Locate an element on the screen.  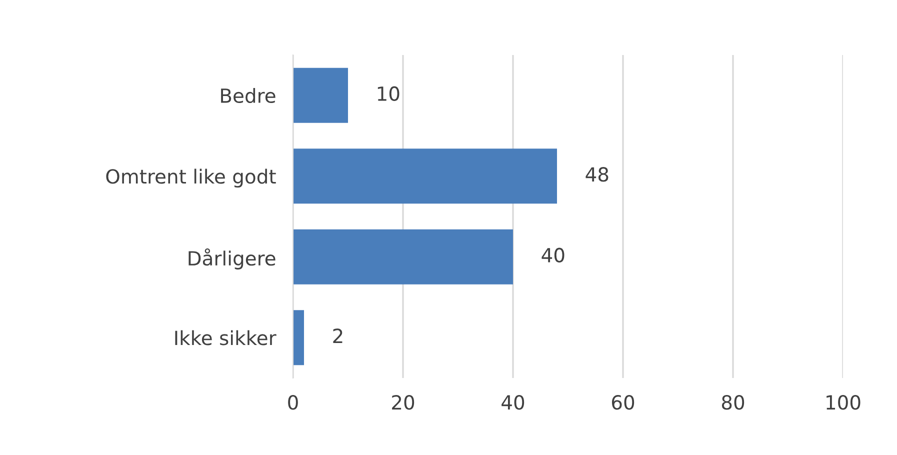
y-tick-label: Ikke sikker is located at coordinates (225, 338).